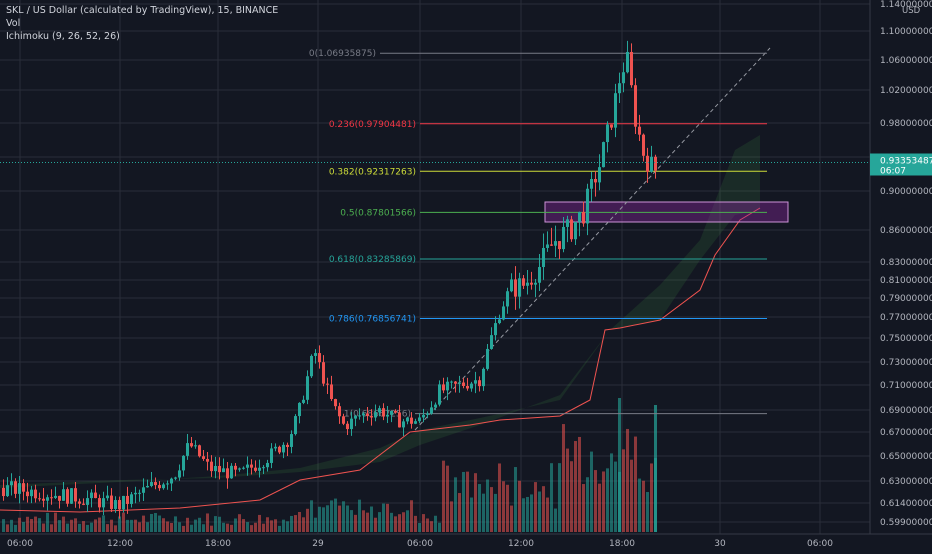  I want to click on legend-ichimoku: Ichimoku (9, 26, 52, 26), so click(63, 36).